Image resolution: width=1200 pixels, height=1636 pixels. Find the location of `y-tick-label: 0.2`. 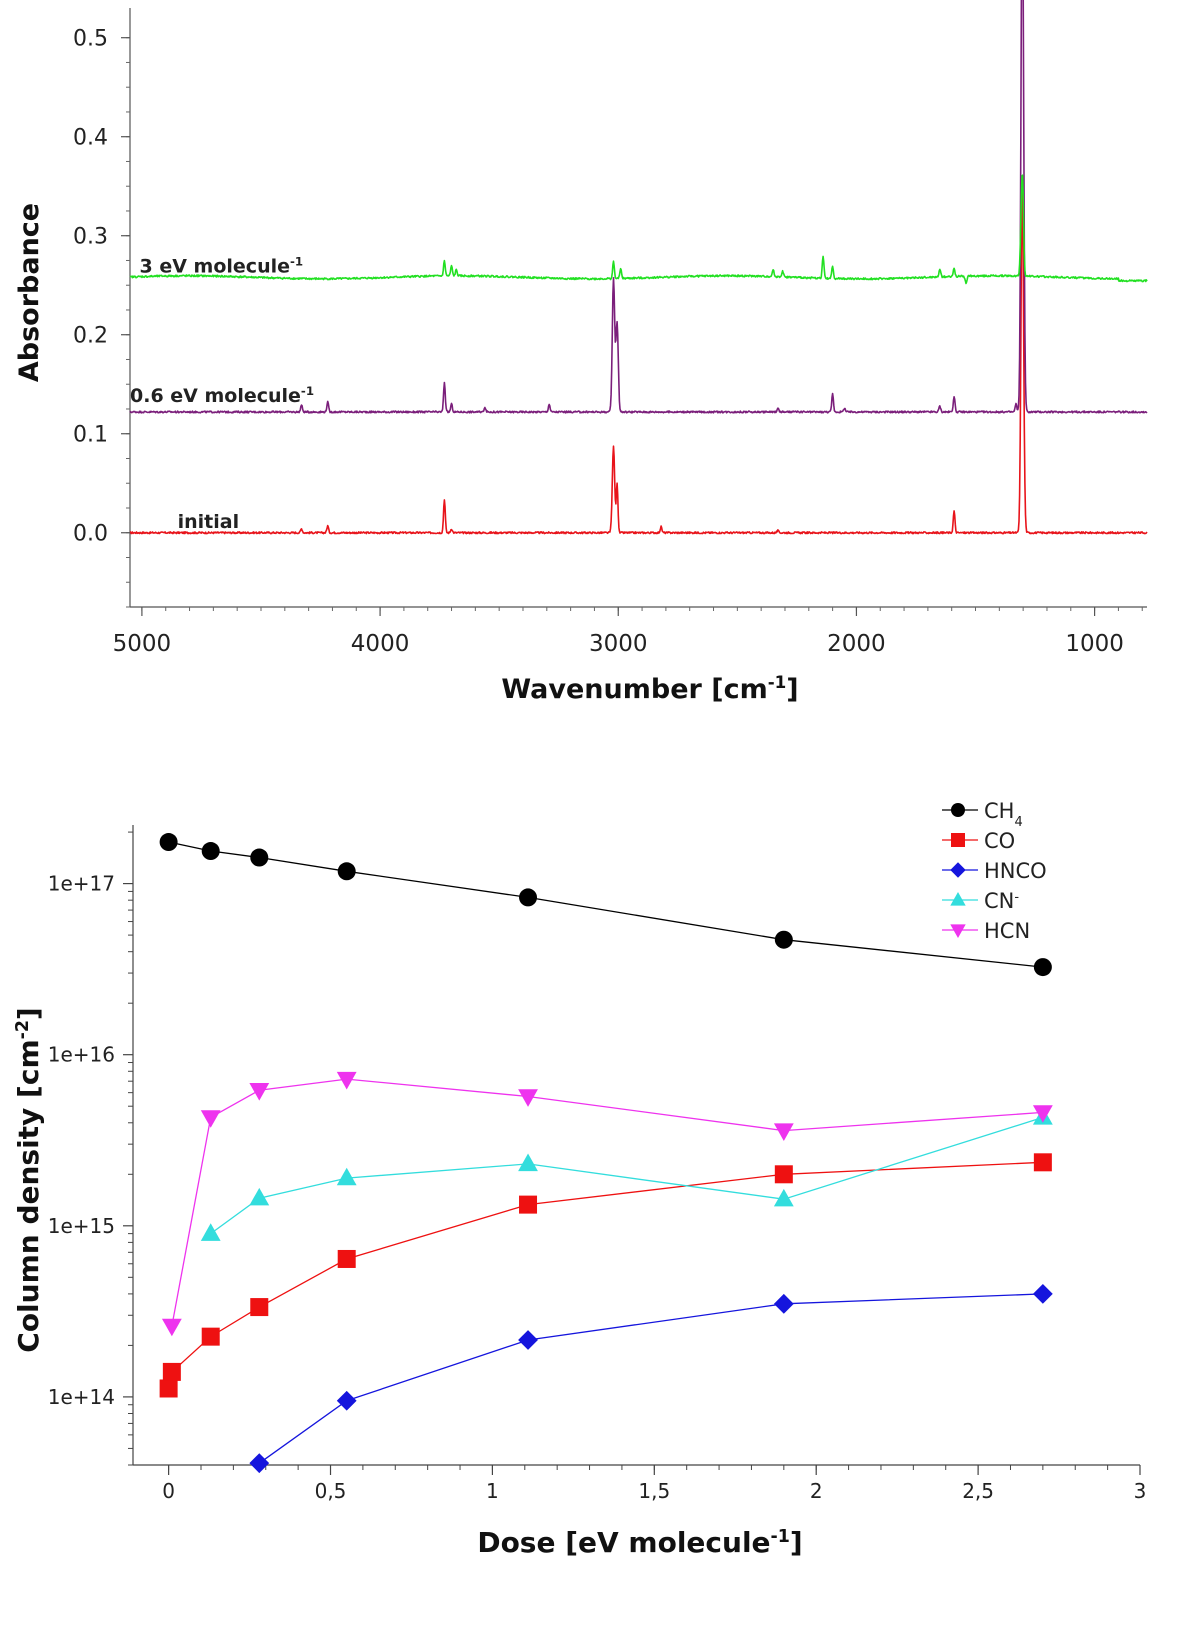

y-tick-label: 0.2 is located at coordinates (90, 336).